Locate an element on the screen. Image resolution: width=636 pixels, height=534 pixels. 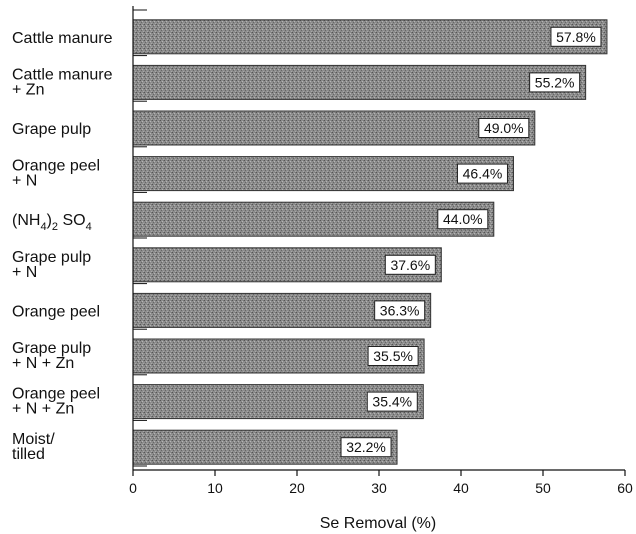
value-label: 35.4% is located at coordinates (392, 402).